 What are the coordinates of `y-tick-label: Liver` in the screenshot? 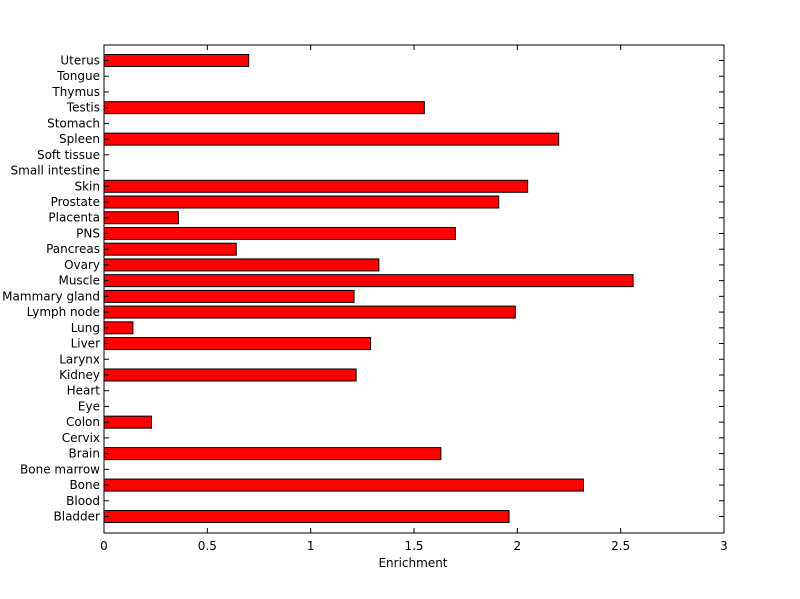 It's located at (86, 344).